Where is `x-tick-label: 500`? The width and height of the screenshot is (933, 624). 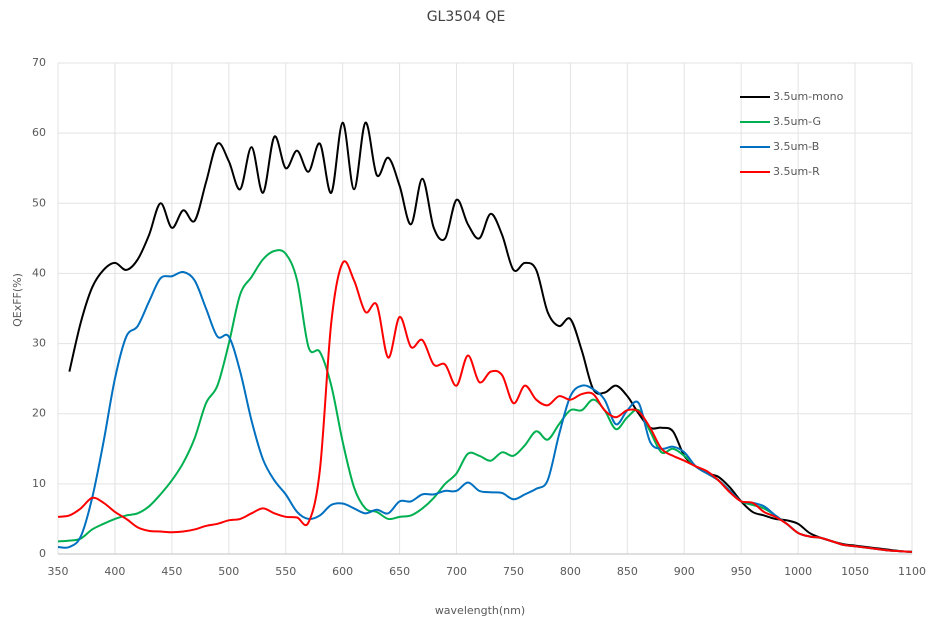 x-tick-label: 500 is located at coordinates (228, 571).